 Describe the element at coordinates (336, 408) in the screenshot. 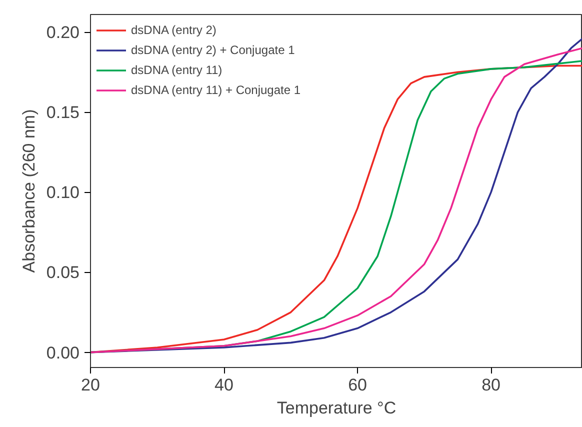

I see `x-axis-title: Temperature °C` at that location.